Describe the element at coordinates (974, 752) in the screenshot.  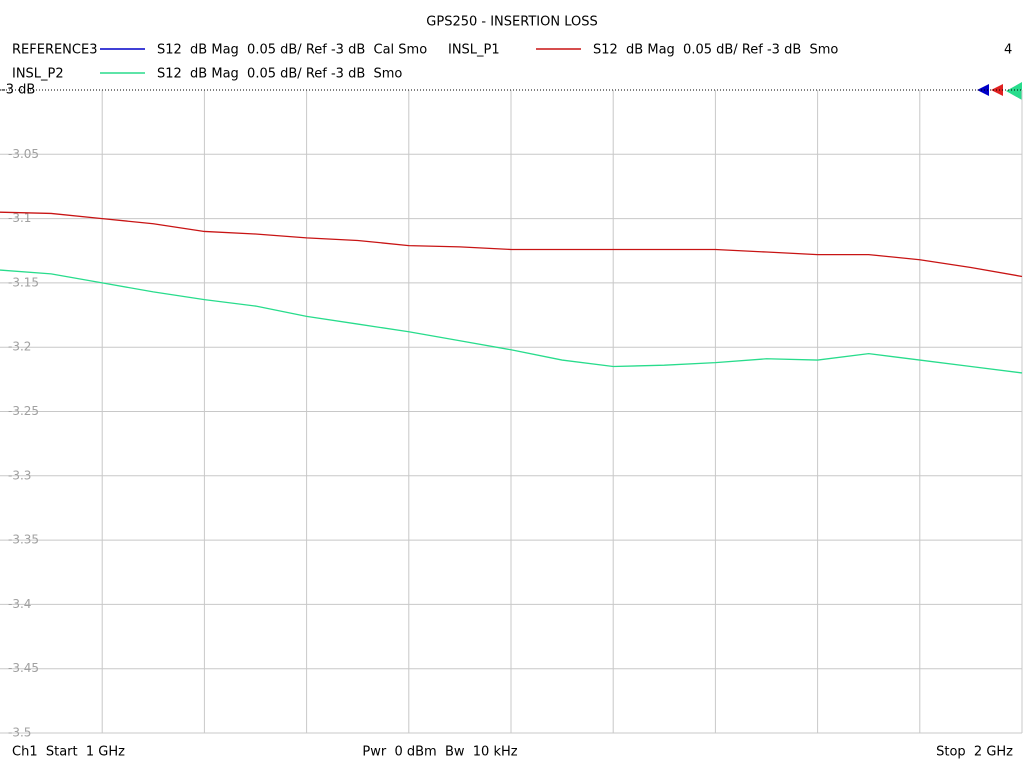
I see `footer-right: Stop 2 GHz` at that location.